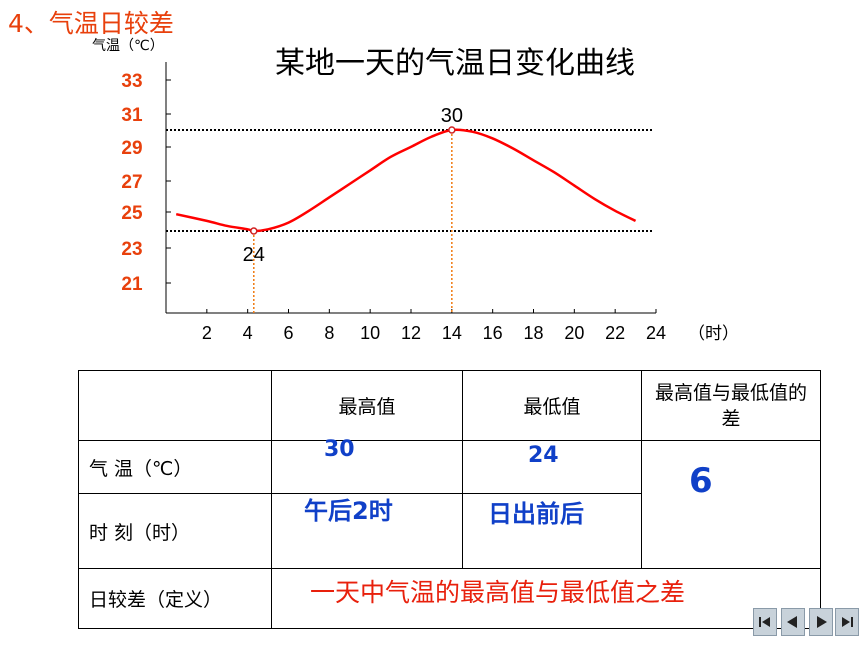 This screenshot has height=645, width=860. I want to click on next-slide-button, so click(821, 622).